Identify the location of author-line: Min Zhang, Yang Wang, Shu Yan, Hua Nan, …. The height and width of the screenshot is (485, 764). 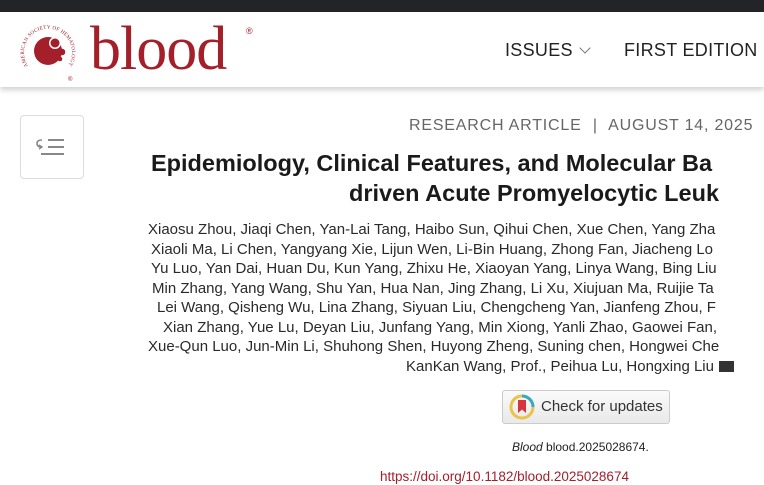
(433, 288).